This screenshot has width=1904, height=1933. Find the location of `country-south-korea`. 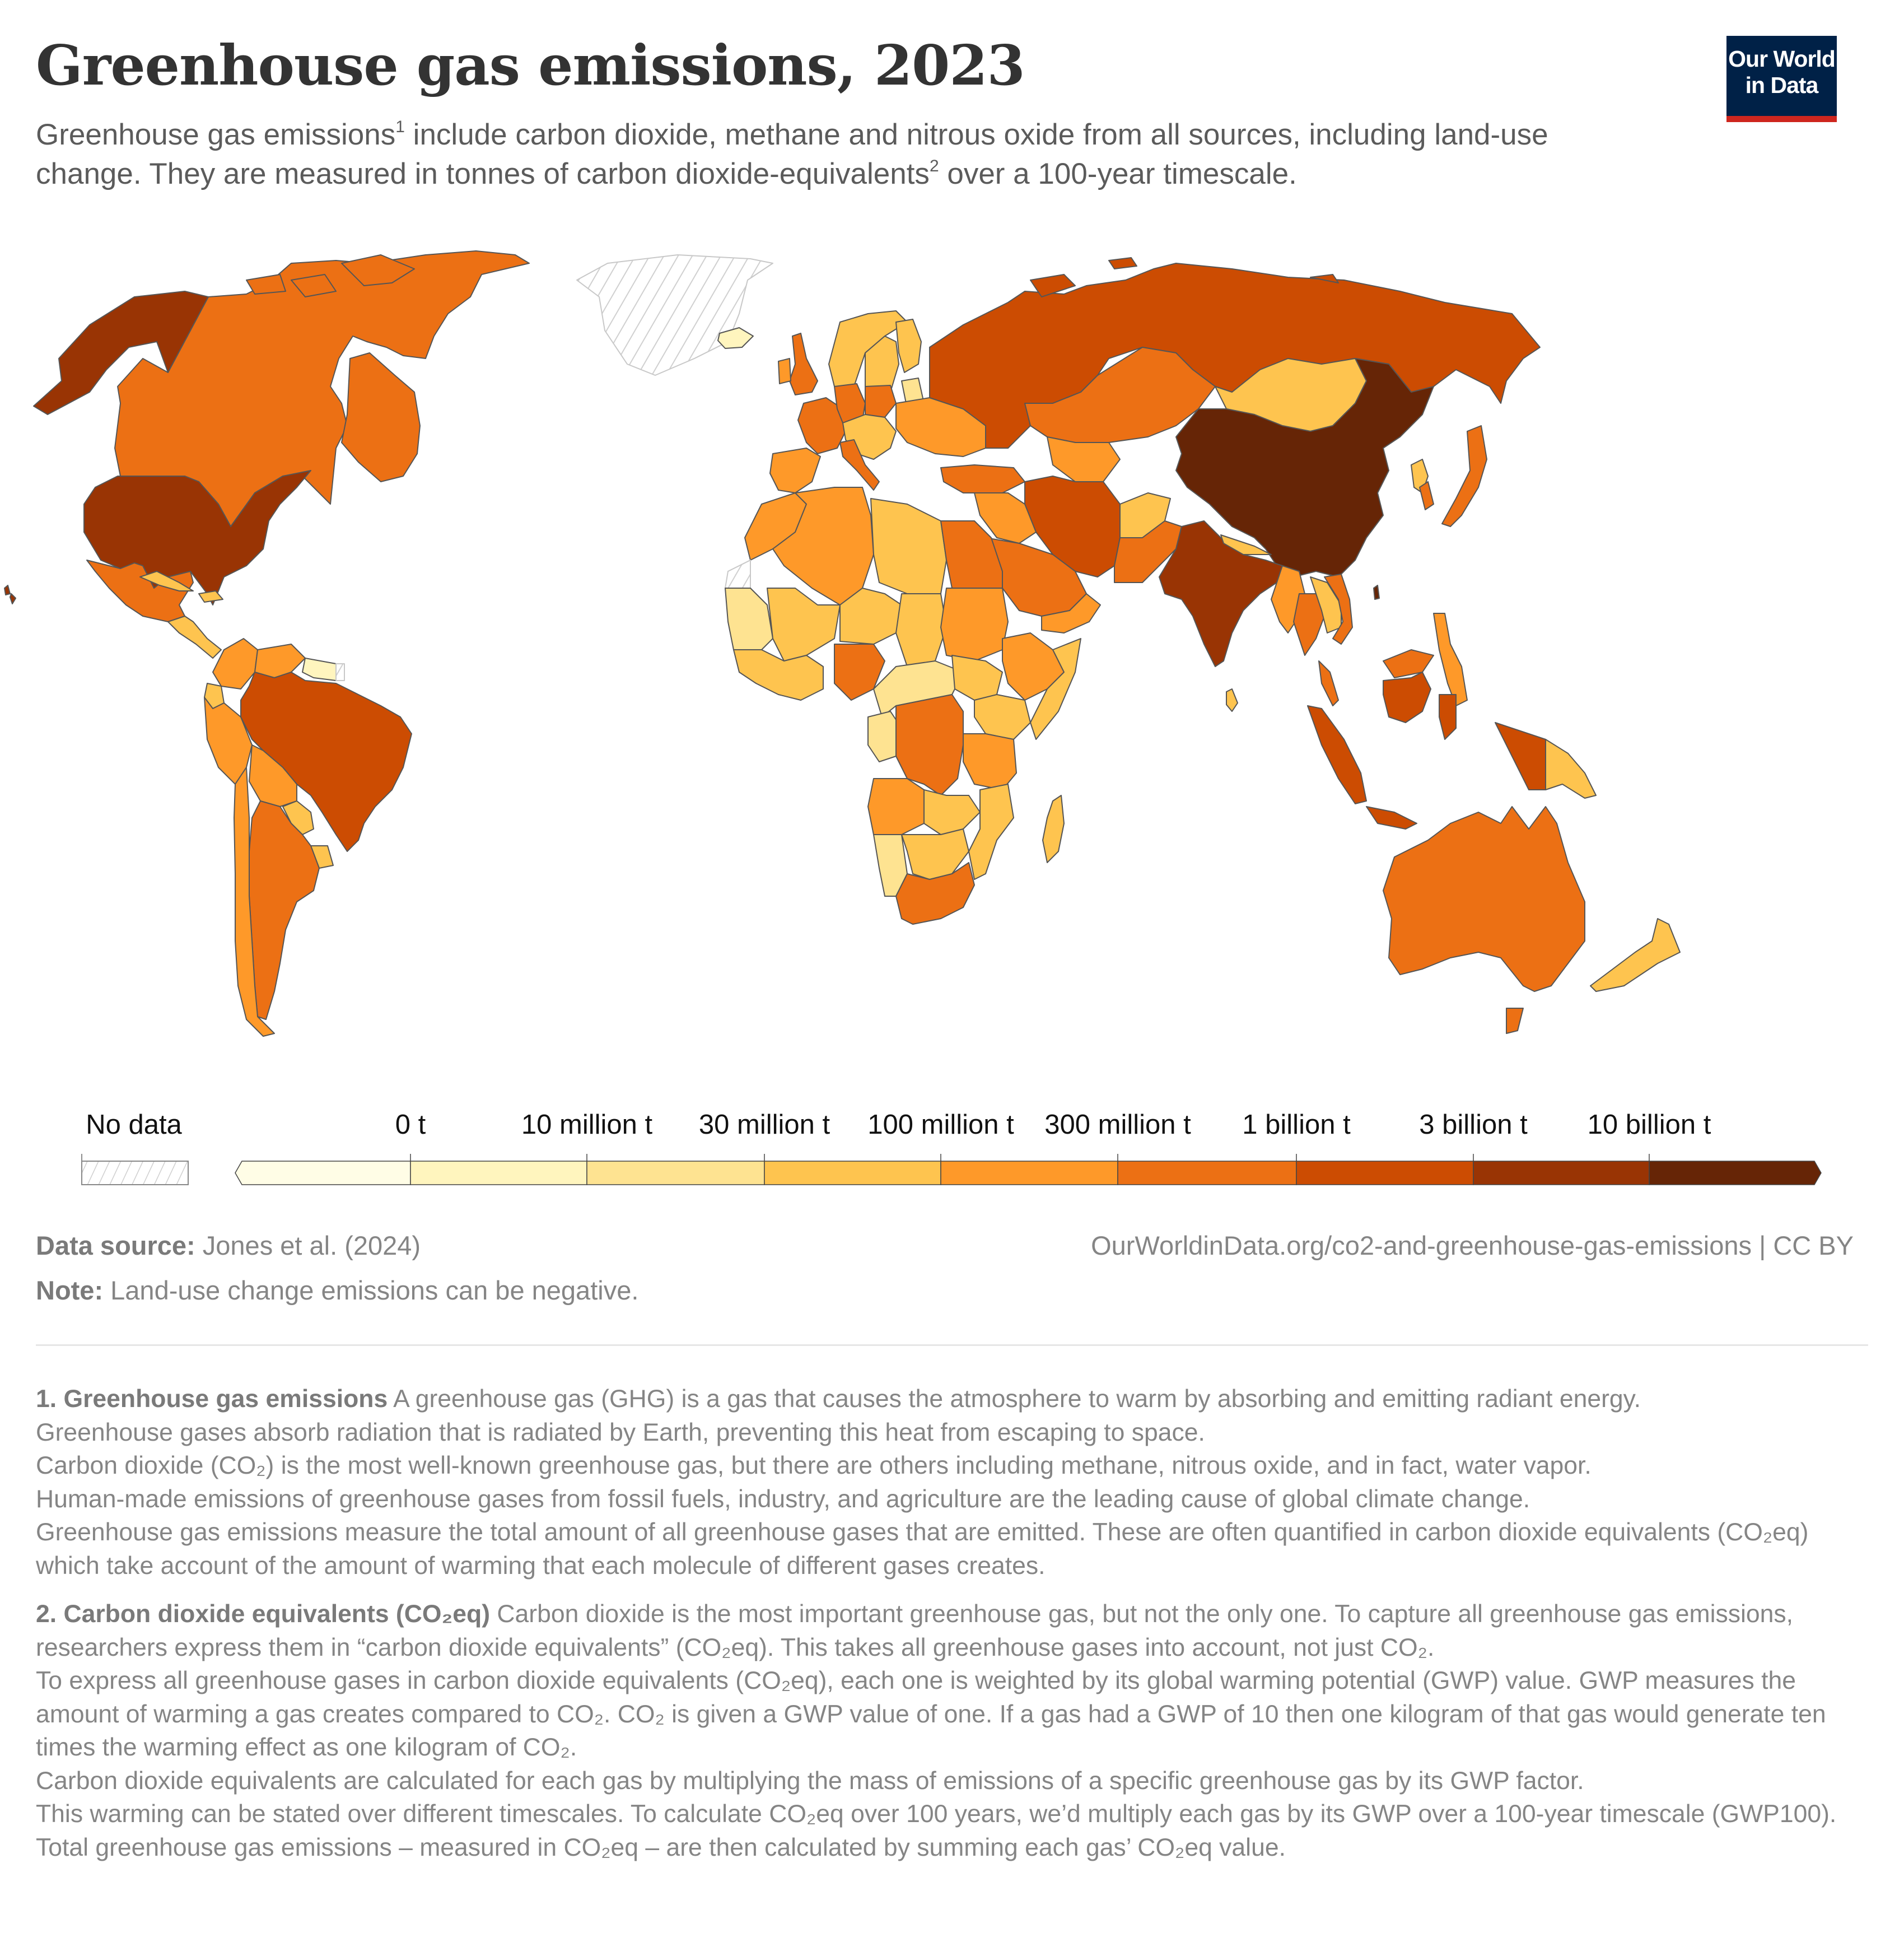

country-south-korea is located at coordinates (1427, 495).